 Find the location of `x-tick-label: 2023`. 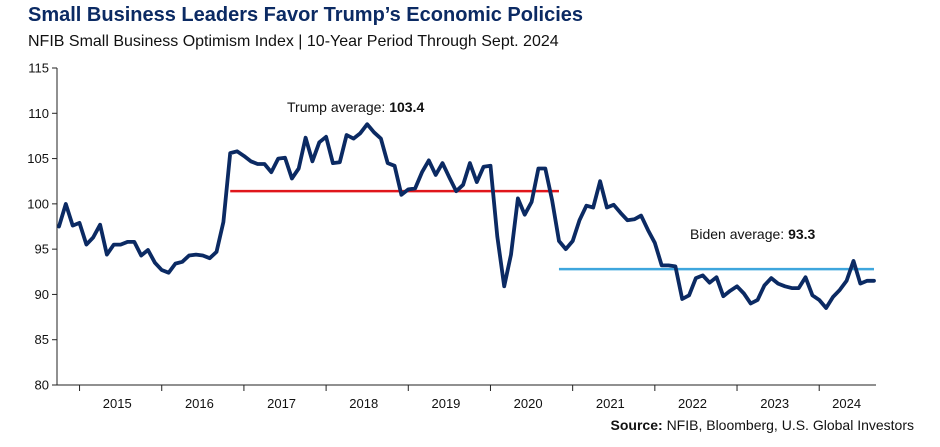

x-tick-label: 2023 is located at coordinates (774, 403).